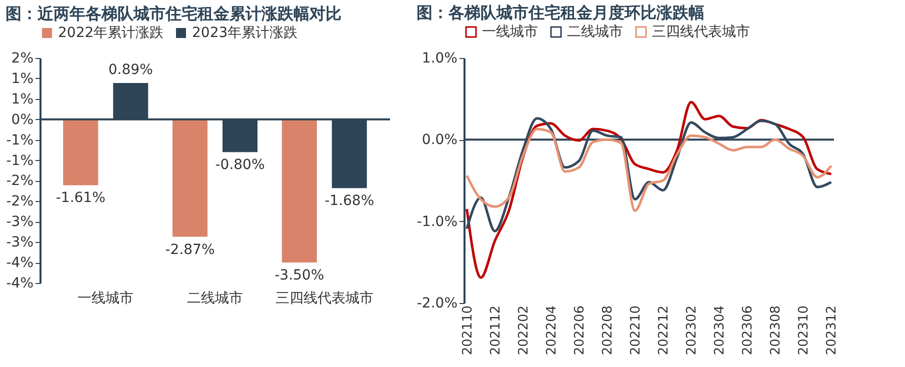 This screenshot has height=367, width=905. Describe the element at coordinates (81, 198) in the screenshot. I see `data-label: -1.61%` at that location.